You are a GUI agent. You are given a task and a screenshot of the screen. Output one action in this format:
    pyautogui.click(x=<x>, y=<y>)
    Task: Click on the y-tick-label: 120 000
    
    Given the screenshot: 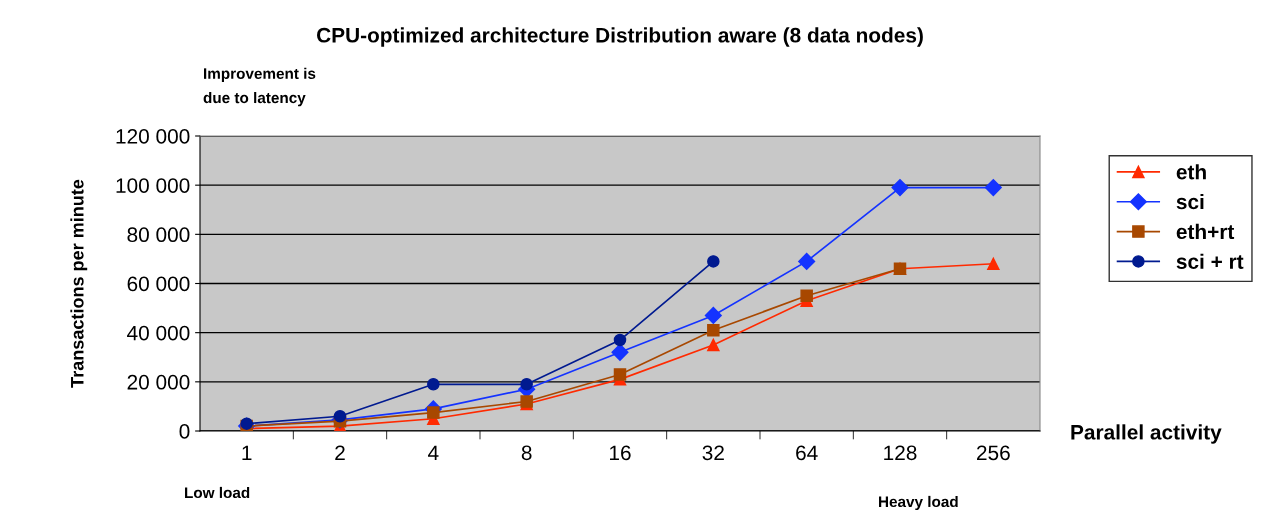 What is the action you would take?
    pyautogui.click(x=153, y=136)
    